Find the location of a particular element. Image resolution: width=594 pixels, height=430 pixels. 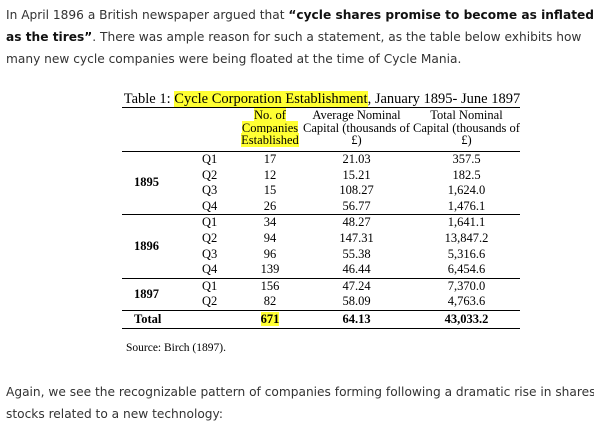

total-row: Total 671 64.13 43,033.2 is located at coordinates (321, 319).